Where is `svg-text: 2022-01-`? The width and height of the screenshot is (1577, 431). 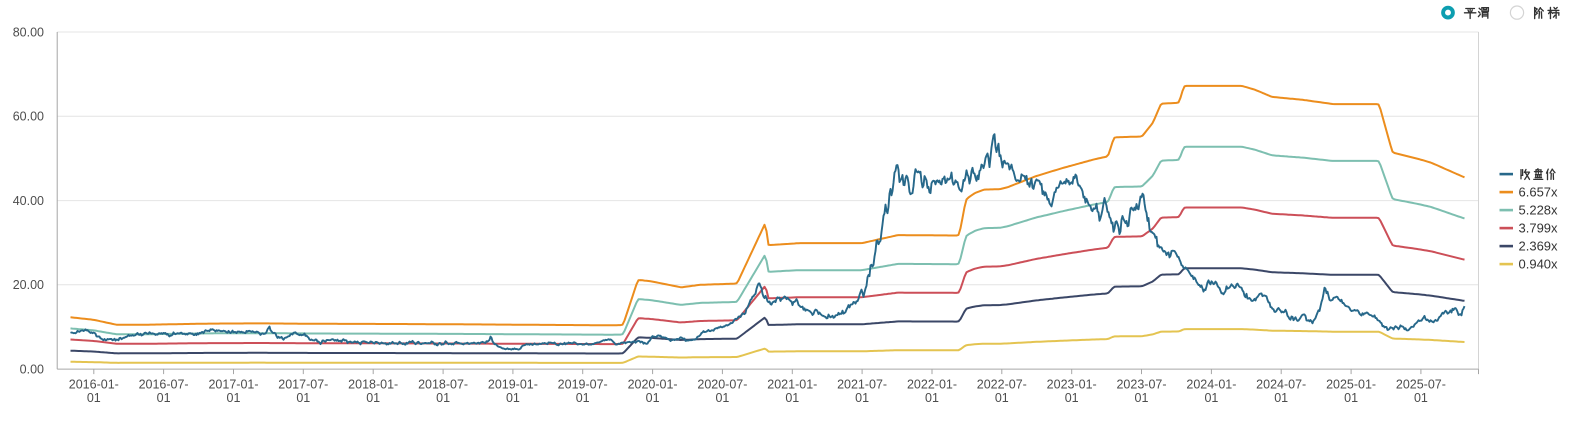
svg-text: 2022-01- is located at coordinates (932, 385).